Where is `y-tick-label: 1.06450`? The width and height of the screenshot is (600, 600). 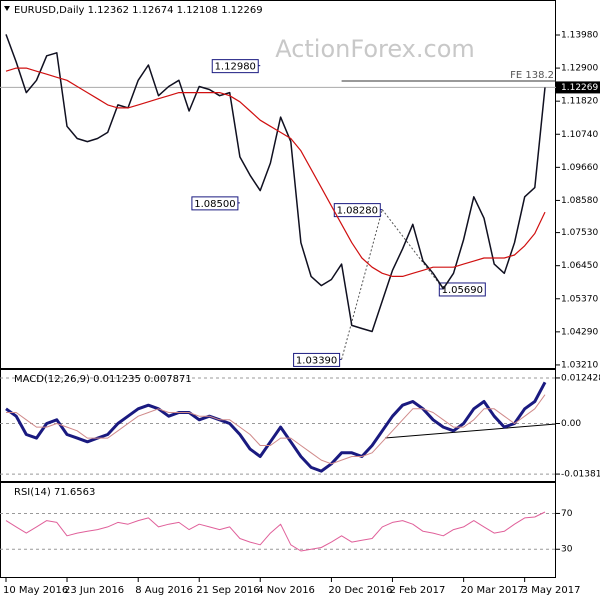 y-tick-label: 1.06450 is located at coordinates (579, 266).